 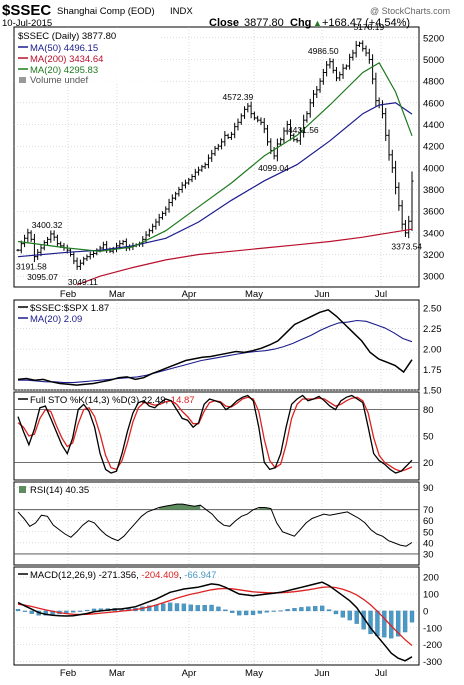 What do you see at coordinates (431, 595) in the screenshot?
I see `macd-tick-label: 100` at bounding box center [431, 595].